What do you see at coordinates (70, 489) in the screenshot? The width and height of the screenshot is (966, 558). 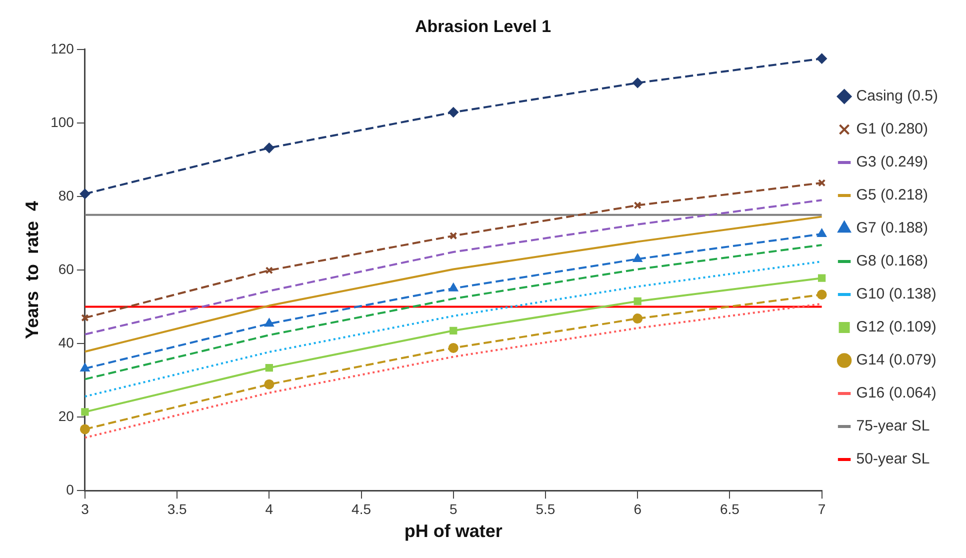 I see `y-tick-label: 0` at bounding box center [70, 489].